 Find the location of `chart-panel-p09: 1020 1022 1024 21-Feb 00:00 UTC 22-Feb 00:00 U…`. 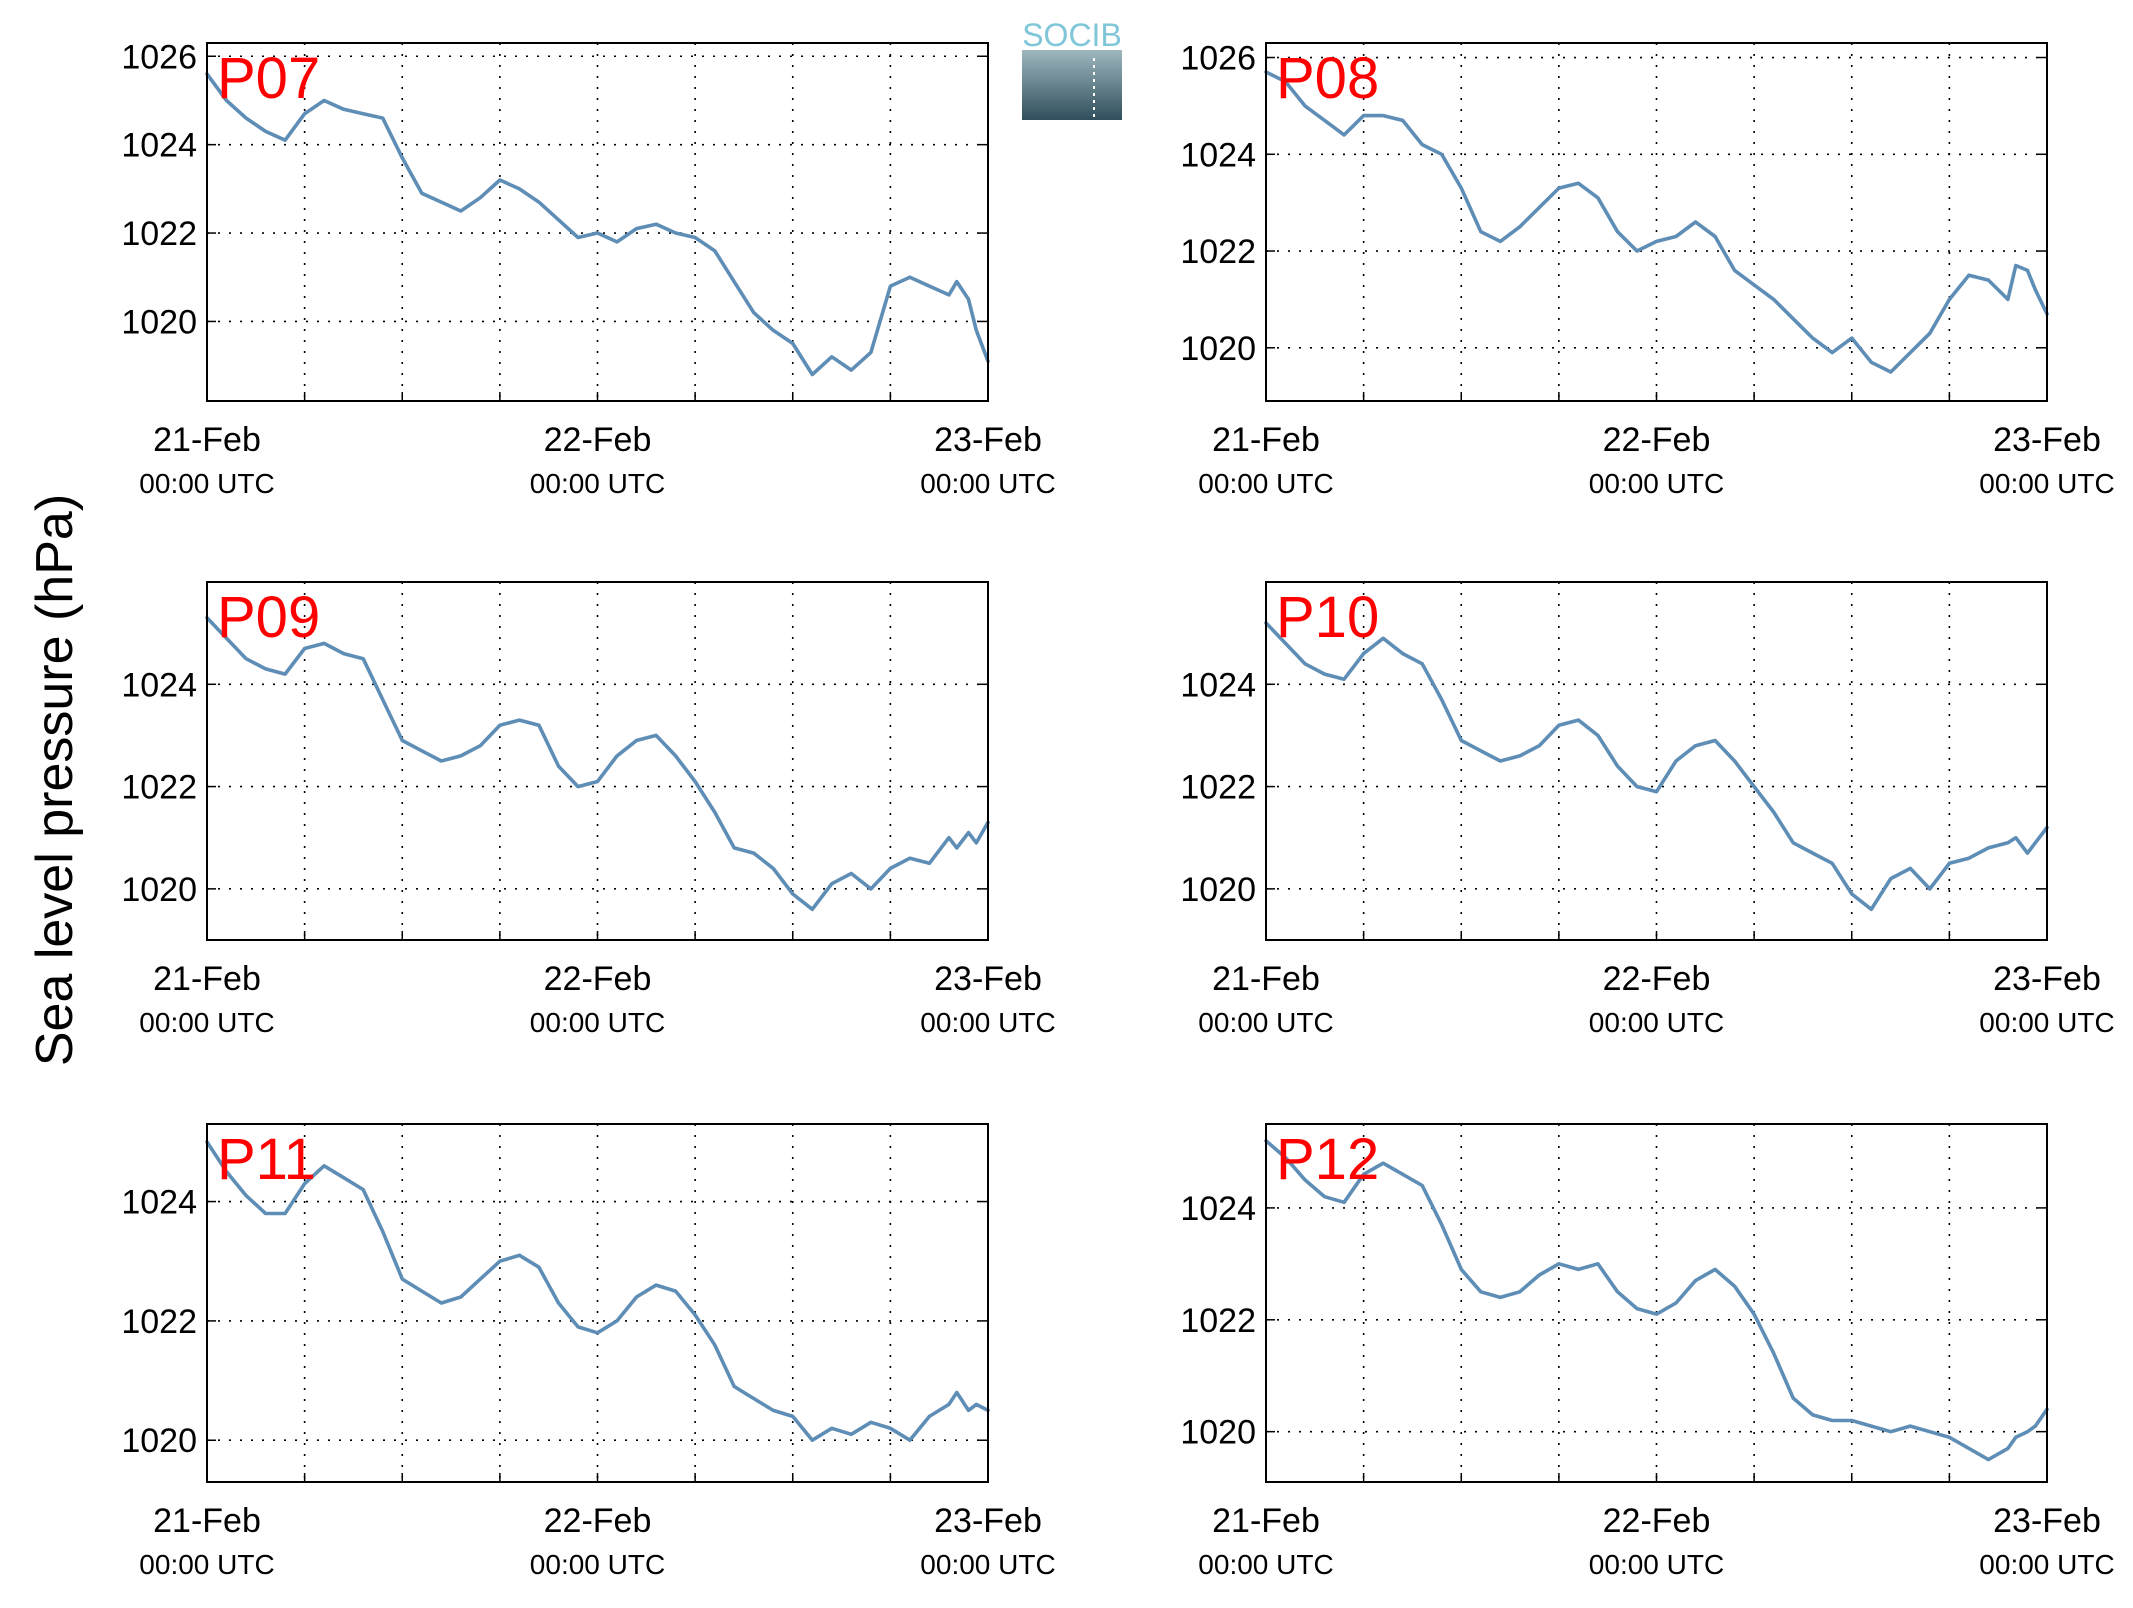

chart-panel-p09: 1020 1022 1024 21-Feb 00:00 UTC 22-Feb 00:00 U… is located at coordinates (588, 809).